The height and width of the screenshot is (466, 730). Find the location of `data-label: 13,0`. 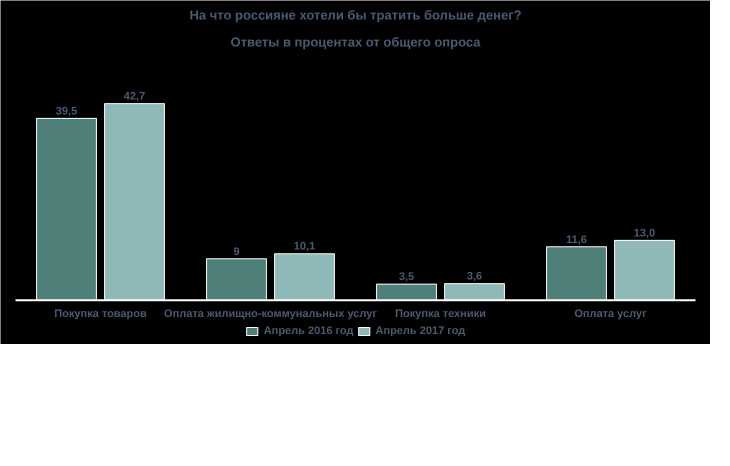

data-label: 13,0 is located at coordinates (645, 233).